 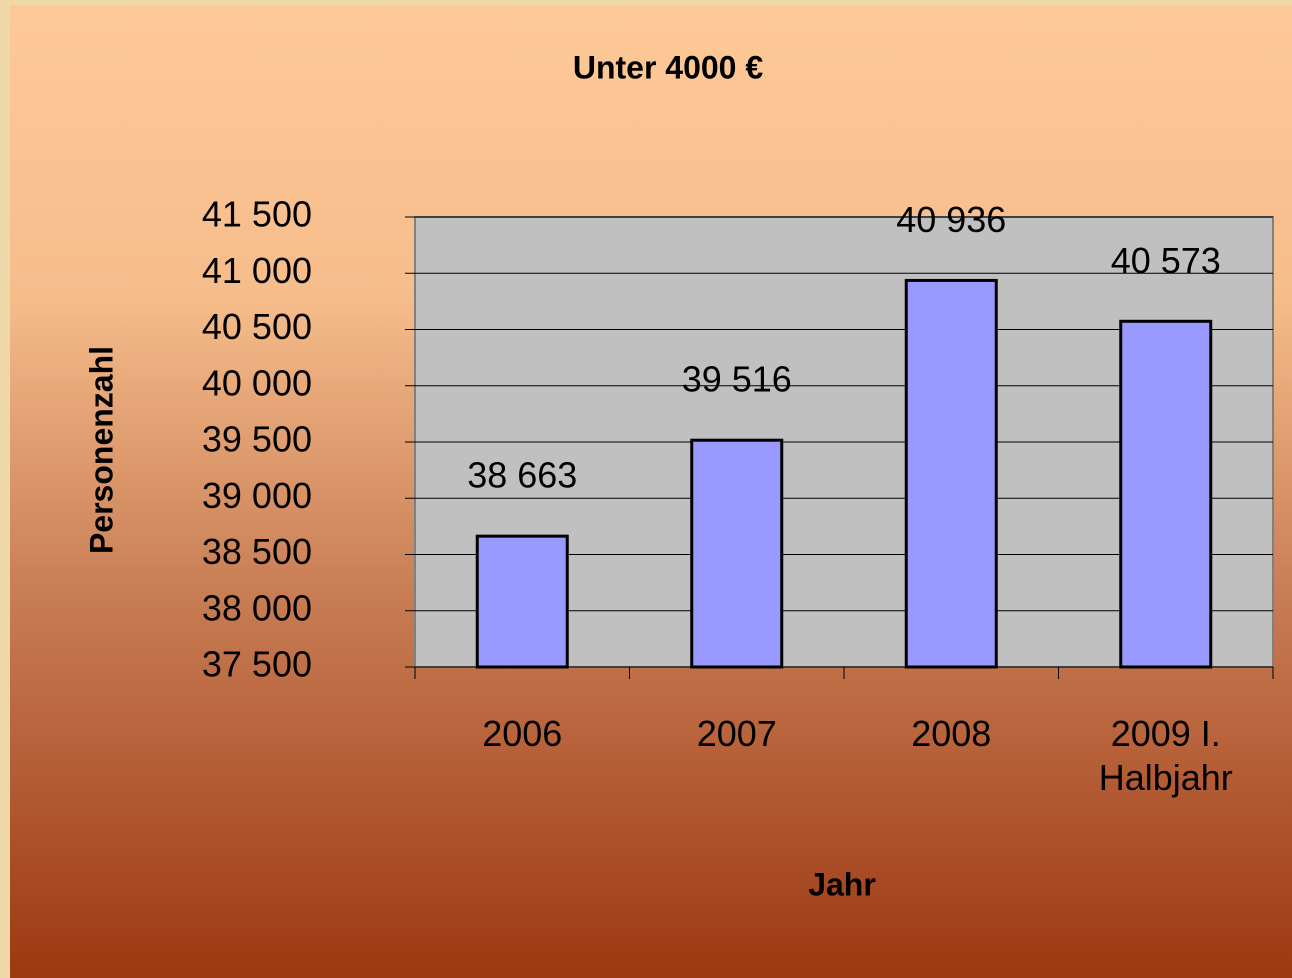 What do you see at coordinates (257, 382) in the screenshot?
I see `y-tick-label: 40 000` at bounding box center [257, 382].